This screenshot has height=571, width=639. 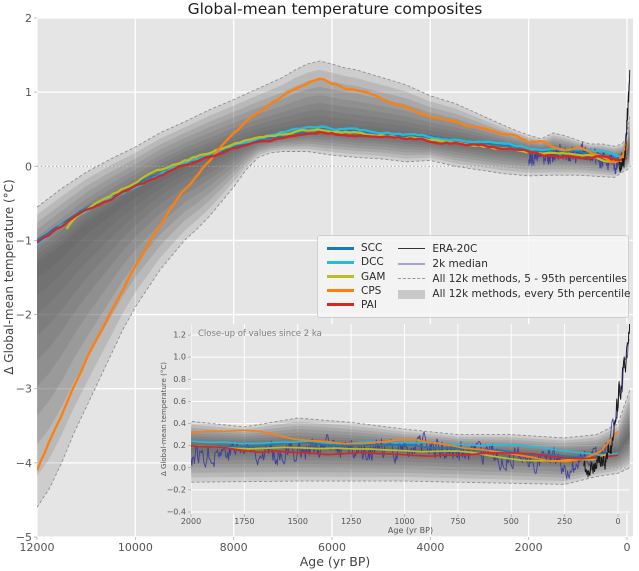 What do you see at coordinates (529, 547) in the screenshot?
I see `main-x-tick-label: 2000` at bounding box center [529, 547].